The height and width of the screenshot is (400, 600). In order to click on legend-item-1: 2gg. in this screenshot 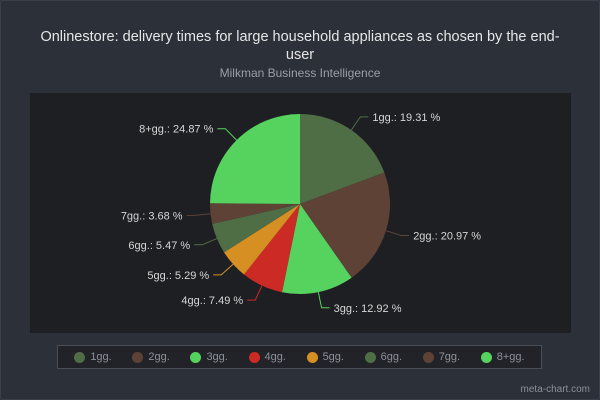, I will do `click(151, 357)`.